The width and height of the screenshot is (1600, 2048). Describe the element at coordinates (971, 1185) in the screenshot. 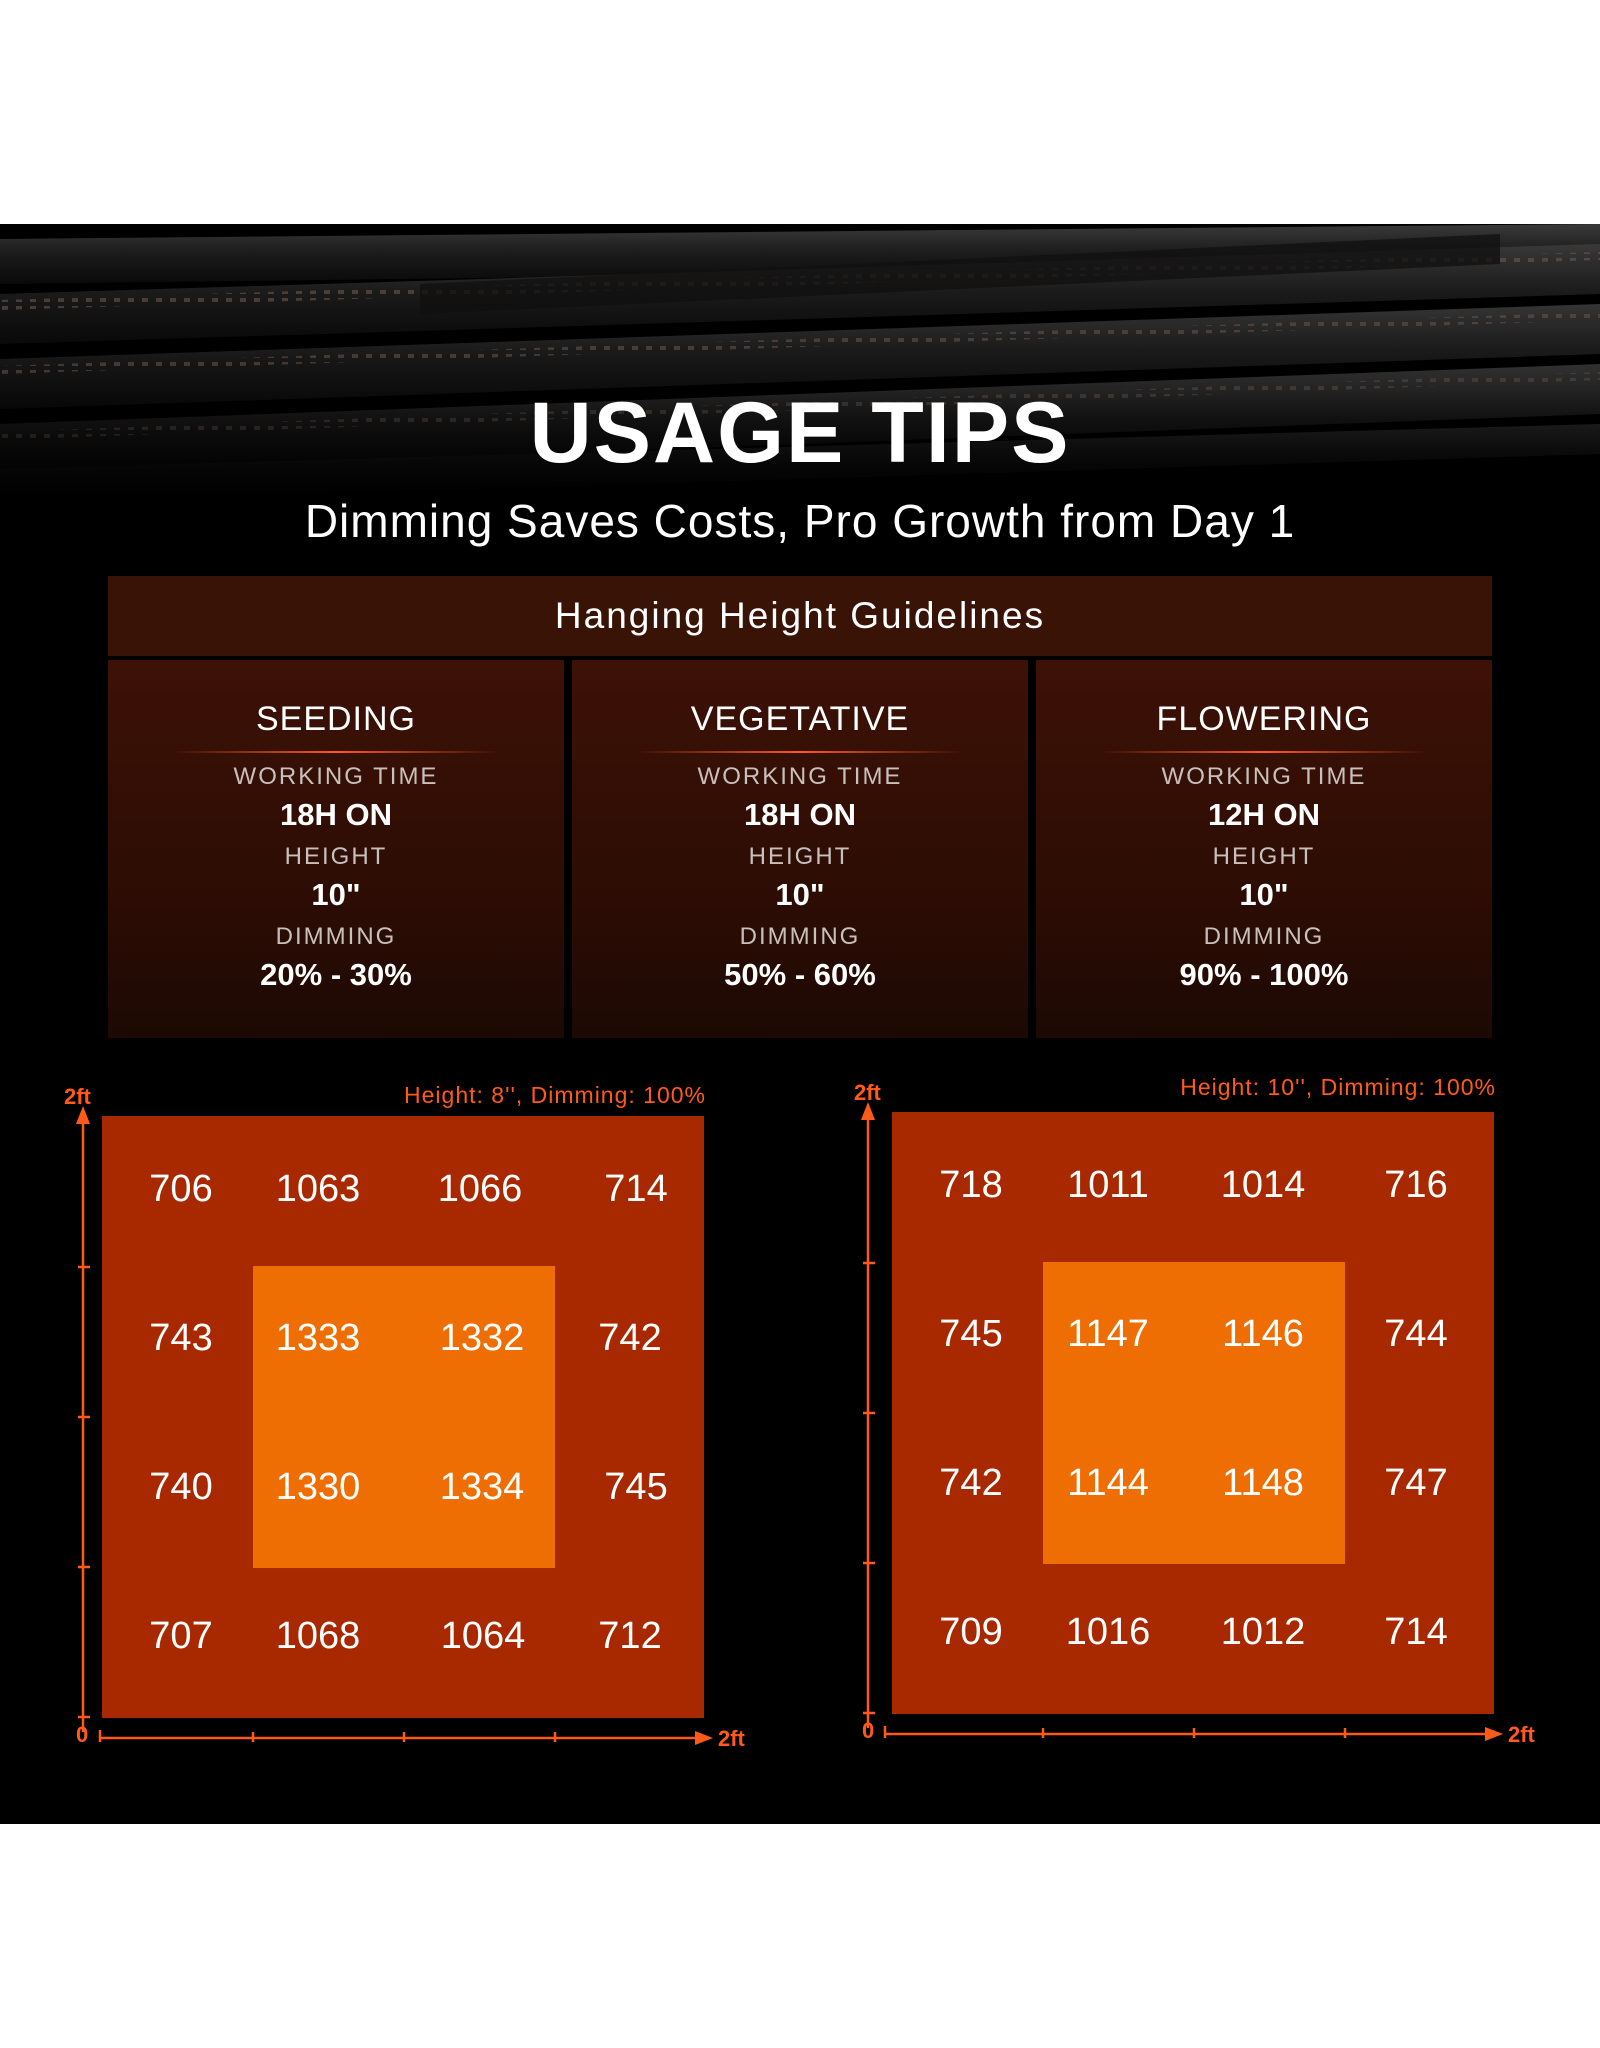

I see `ppfd-value: 718` at that location.